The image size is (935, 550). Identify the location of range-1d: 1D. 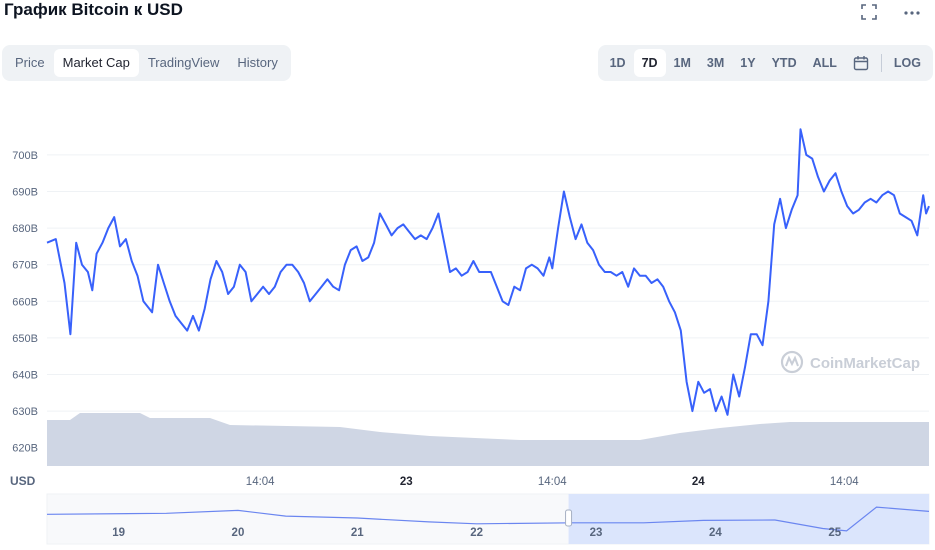
(617, 63).